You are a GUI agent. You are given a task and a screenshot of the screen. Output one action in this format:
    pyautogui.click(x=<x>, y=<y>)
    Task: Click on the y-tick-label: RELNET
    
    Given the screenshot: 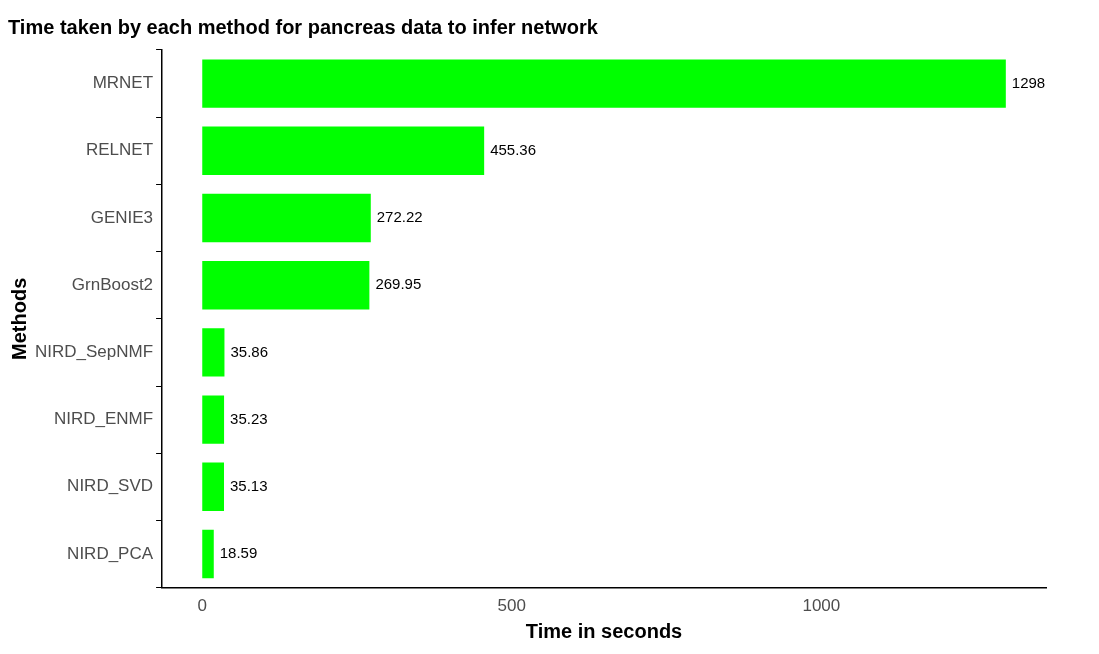 What is the action you would take?
    pyautogui.click(x=120, y=150)
    